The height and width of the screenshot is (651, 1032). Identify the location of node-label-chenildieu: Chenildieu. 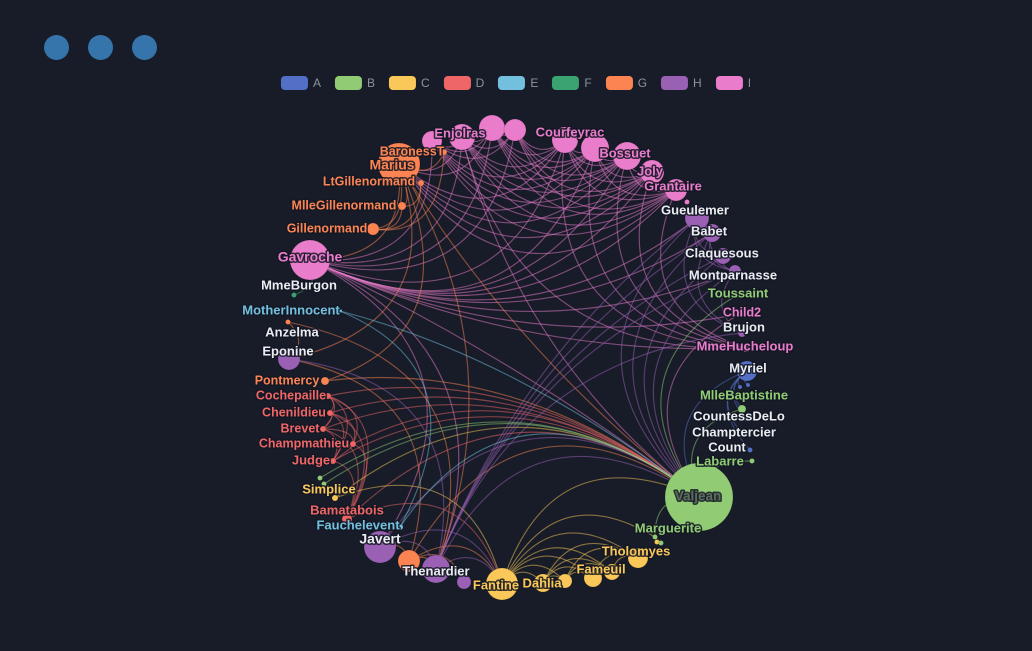
(294, 412).